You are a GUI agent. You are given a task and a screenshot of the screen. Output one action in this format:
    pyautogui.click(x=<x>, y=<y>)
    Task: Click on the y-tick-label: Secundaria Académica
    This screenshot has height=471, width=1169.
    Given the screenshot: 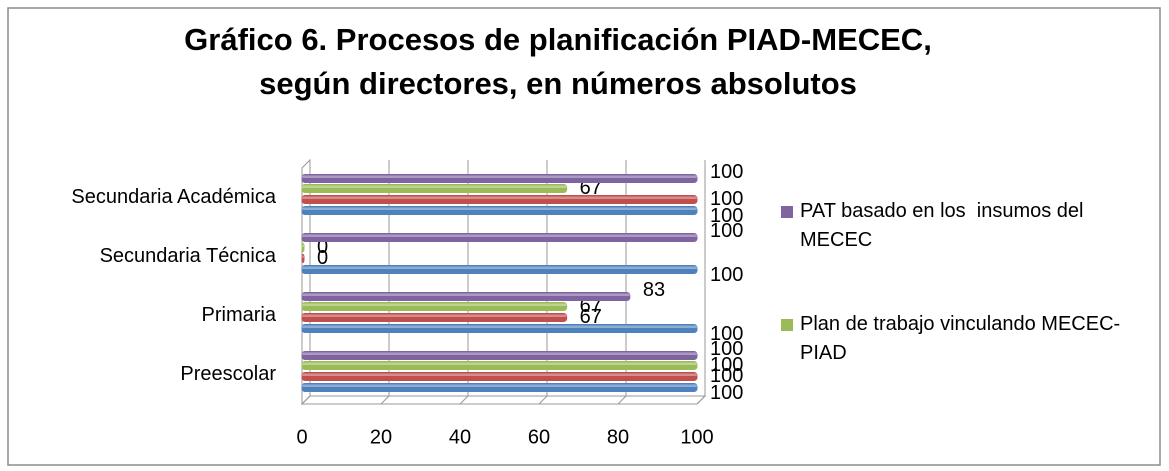 What is the action you would take?
    pyautogui.click(x=173, y=197)
    